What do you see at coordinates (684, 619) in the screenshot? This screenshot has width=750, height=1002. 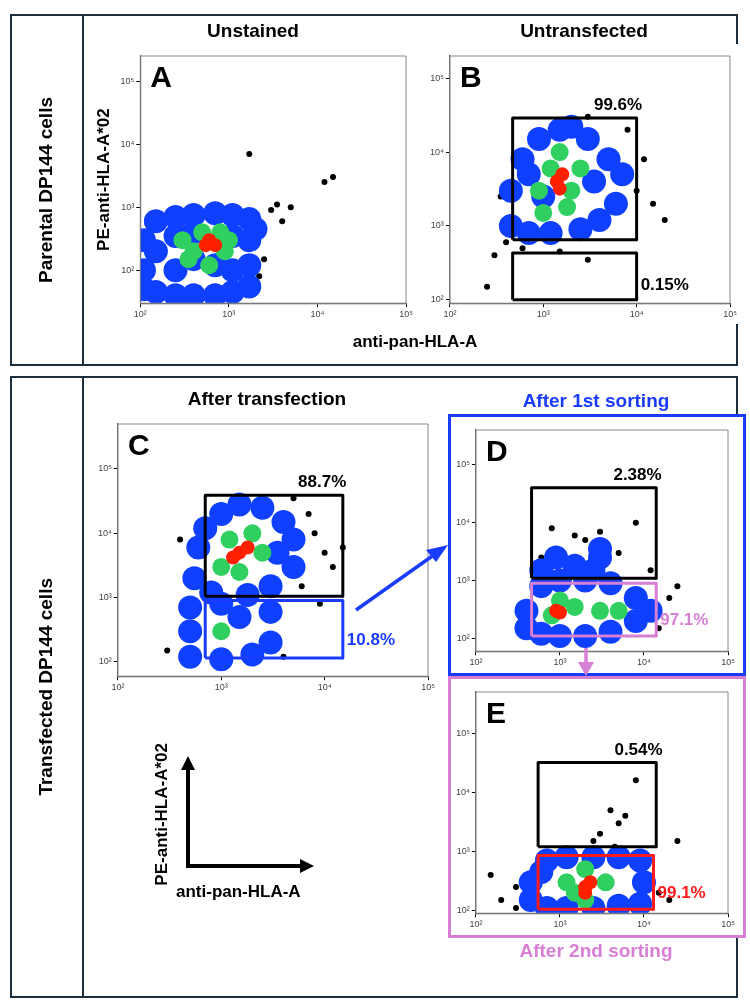 I see `annotation: 97.1%` at bounding box center [684, 619].